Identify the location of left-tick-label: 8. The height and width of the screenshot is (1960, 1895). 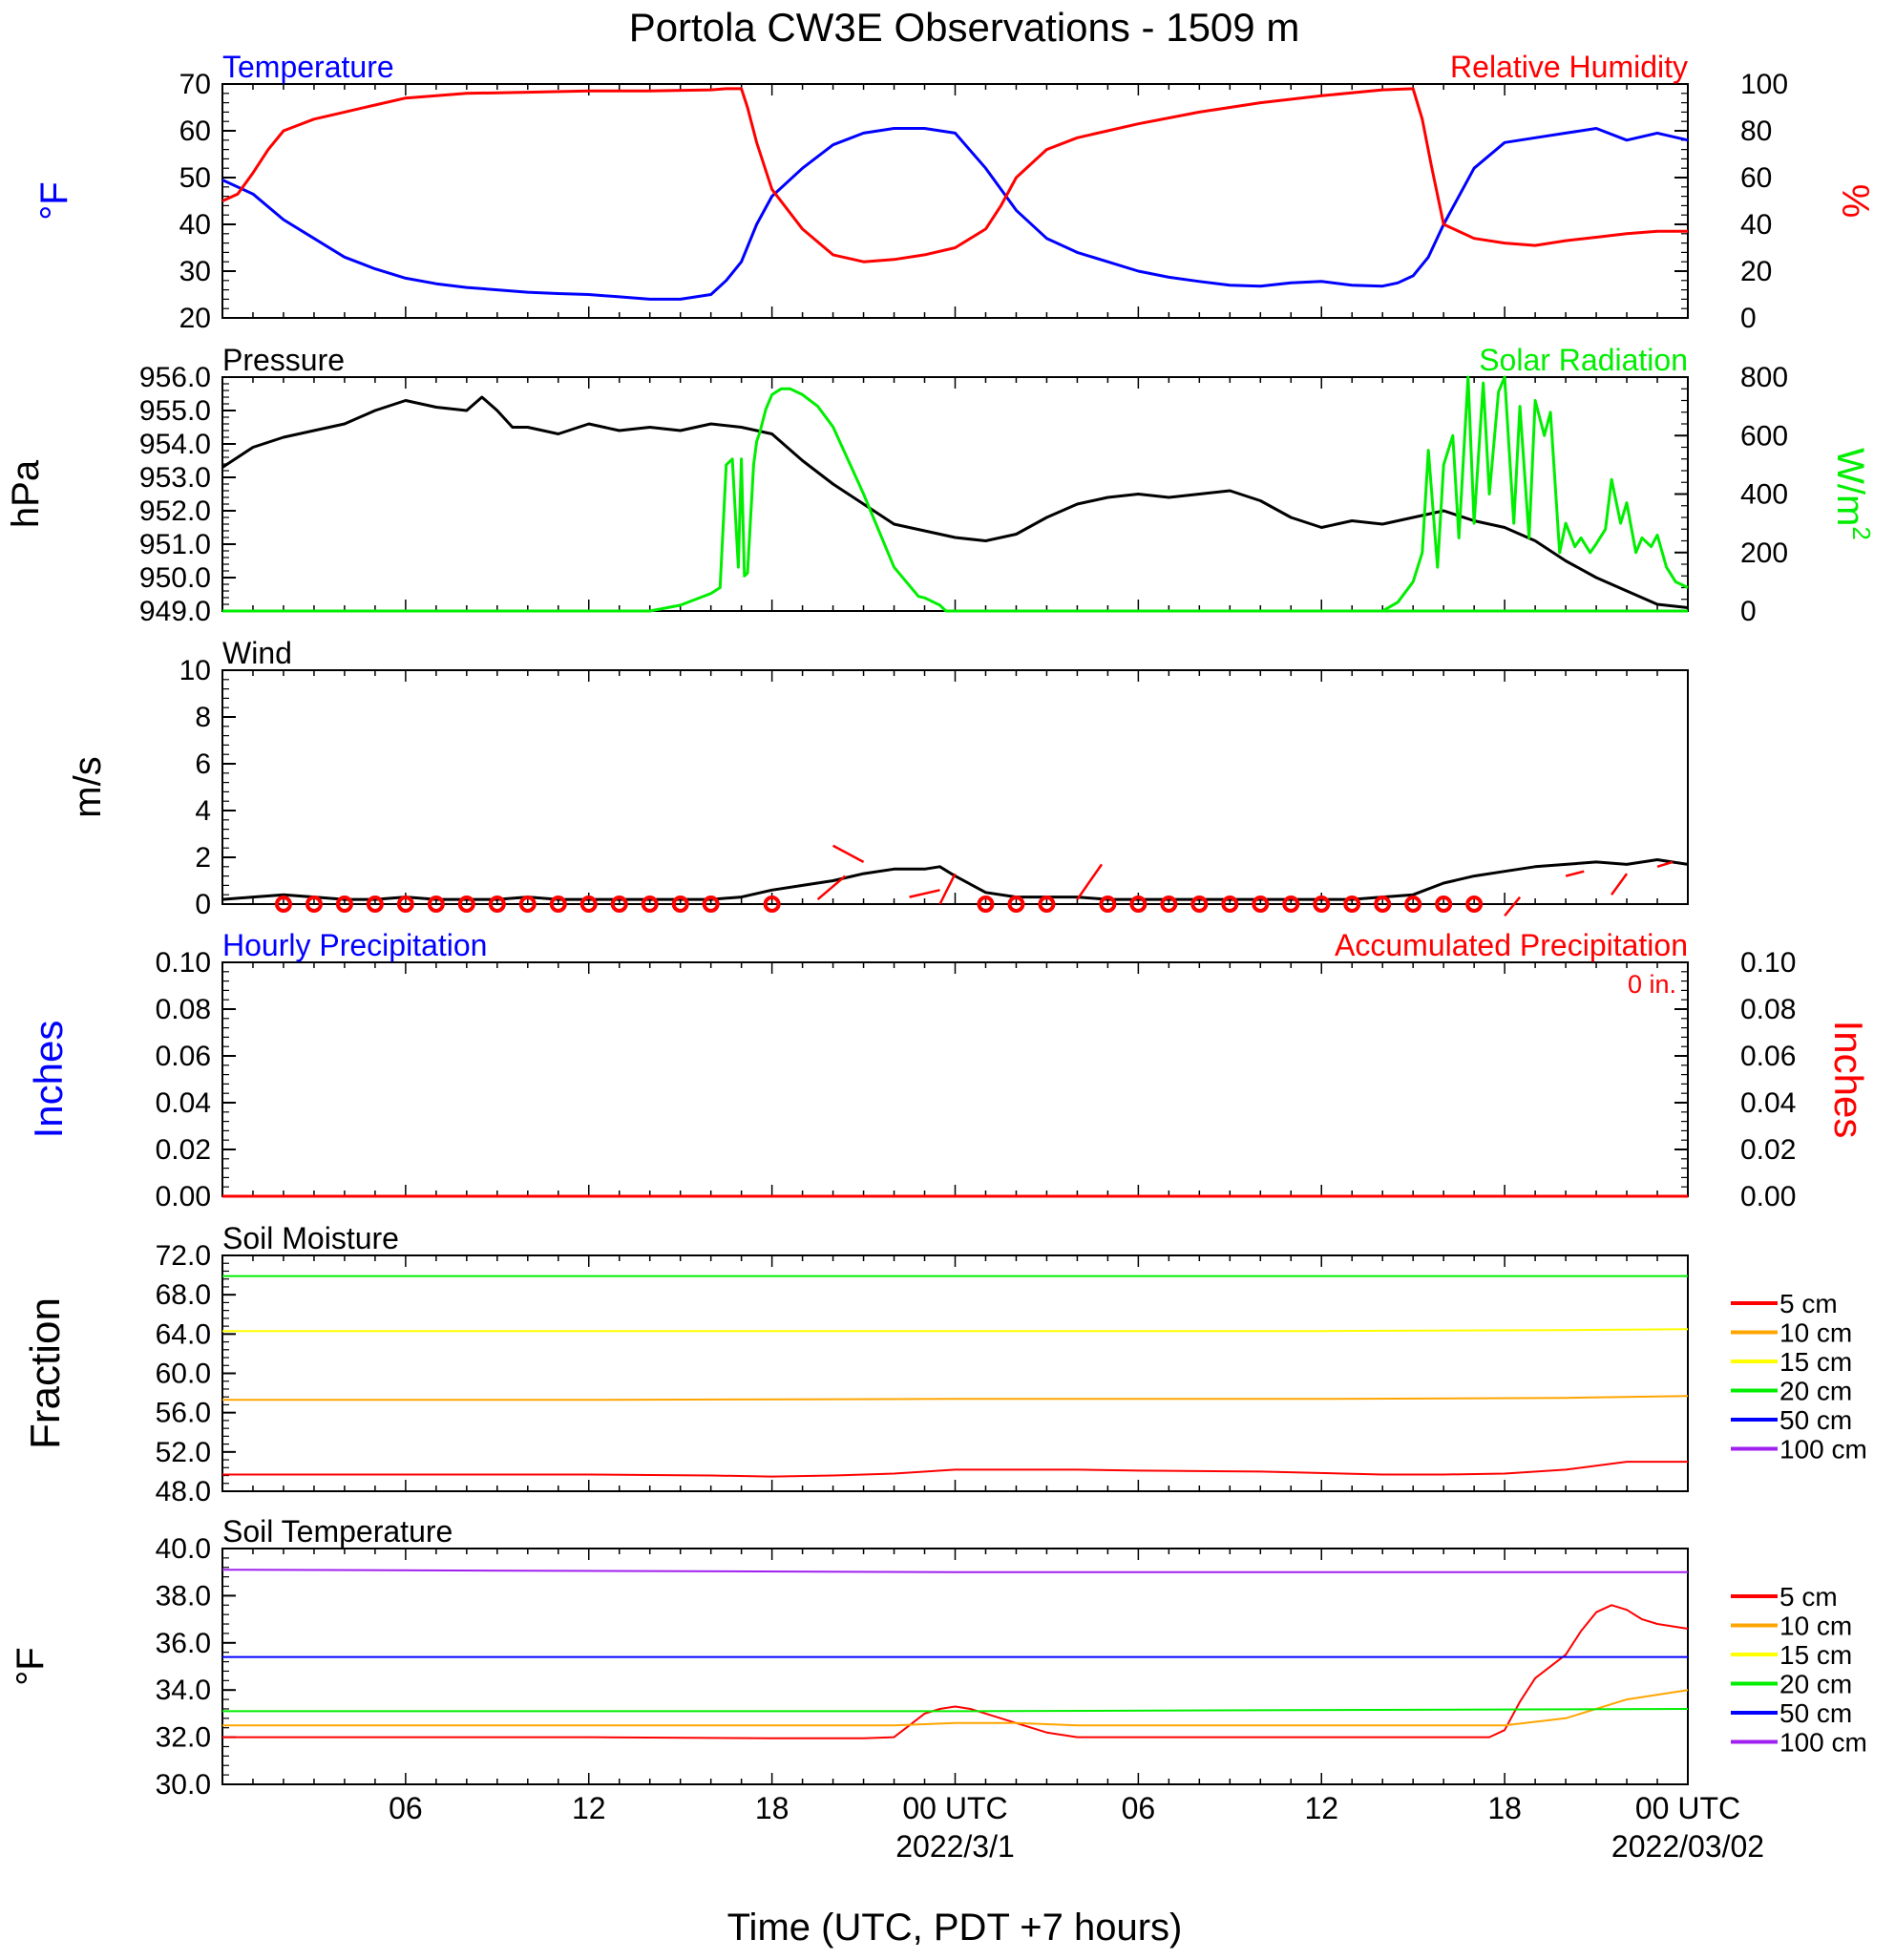
(203, 717).